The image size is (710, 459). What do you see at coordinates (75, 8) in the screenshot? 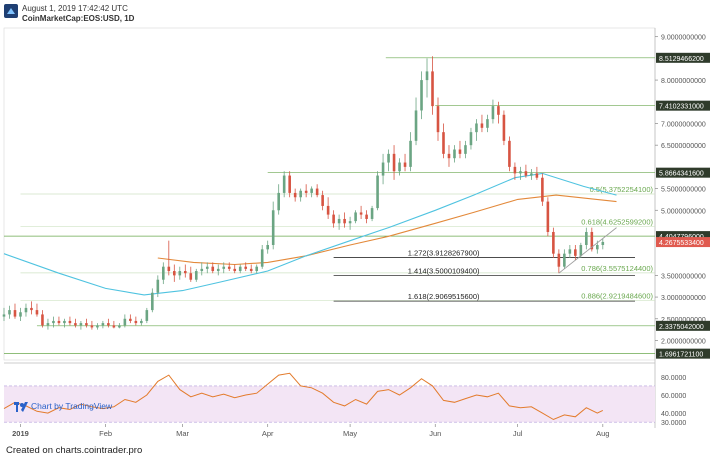
I see `chart-timestamp: August 1, 2019 17:42:42 UTC` at bounding box center [75, 8].